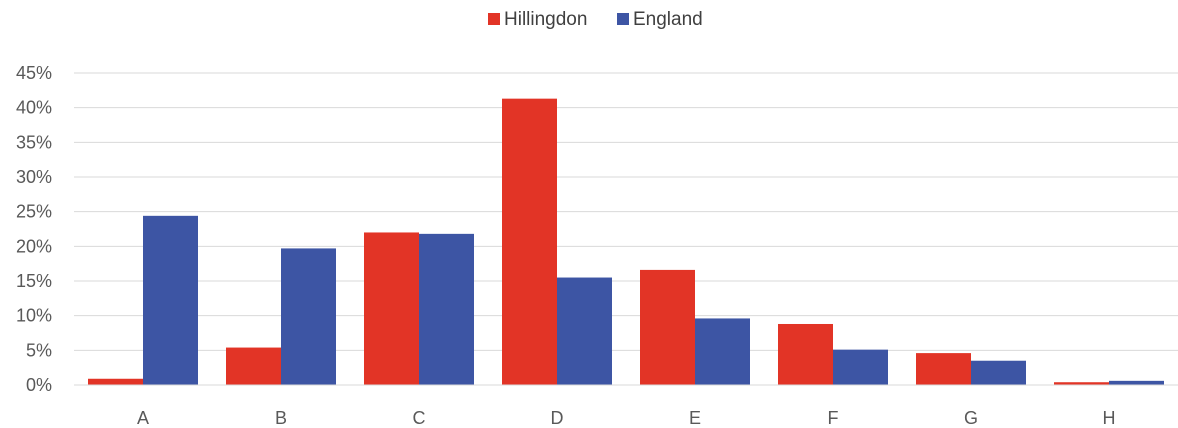 The width and height of the screenshot is (1178, 428). I want to click on bar-hillingdon-g, so click(943, 369).